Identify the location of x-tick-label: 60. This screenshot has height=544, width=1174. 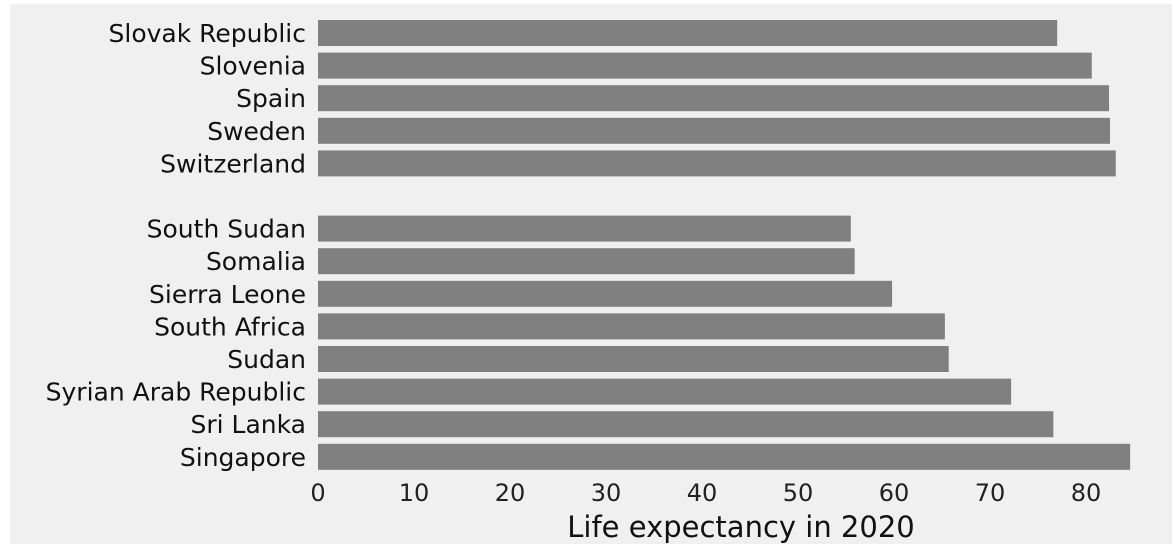
(894, 493).